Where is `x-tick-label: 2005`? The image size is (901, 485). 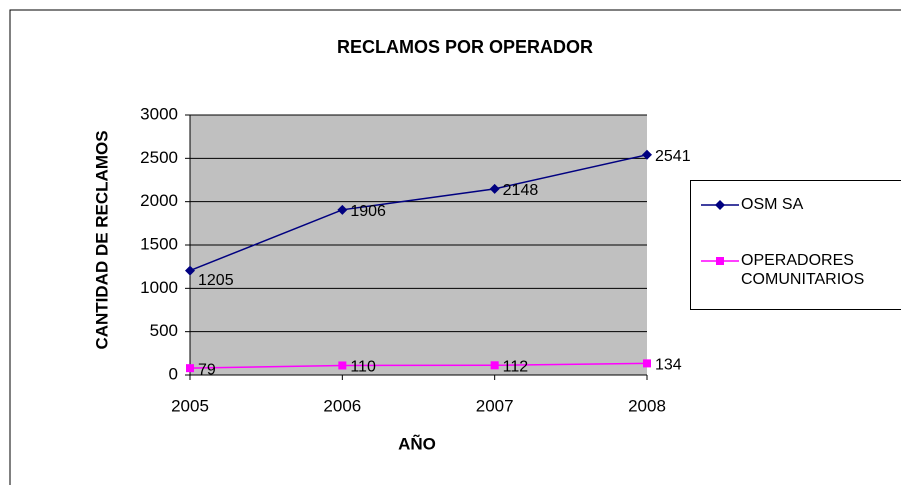 x-tick-label: 2005 is located at coordinates (190, 405).